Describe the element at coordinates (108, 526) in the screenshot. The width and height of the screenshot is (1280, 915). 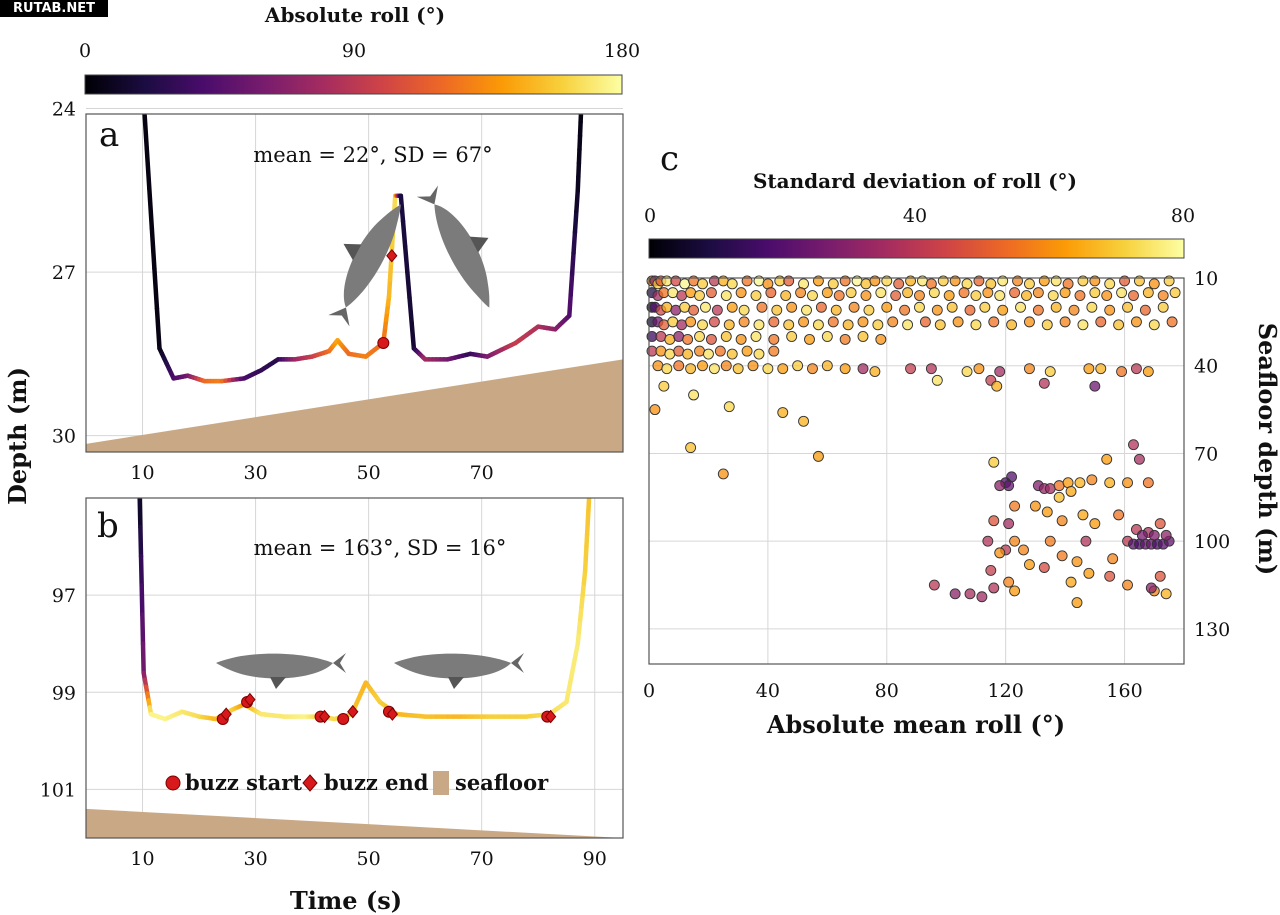
I see `panel-b-letter: b` at that location.